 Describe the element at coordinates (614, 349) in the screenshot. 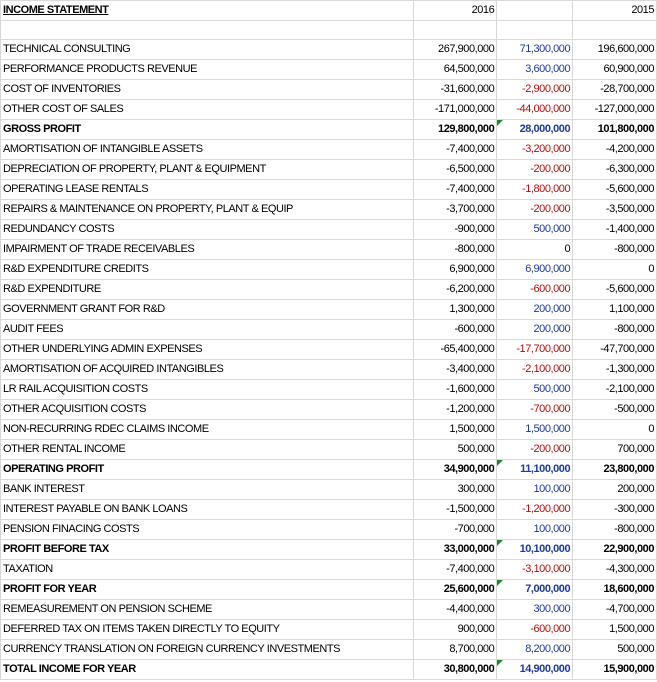

I see `value-2015-cell: -47,700,000` at that location.